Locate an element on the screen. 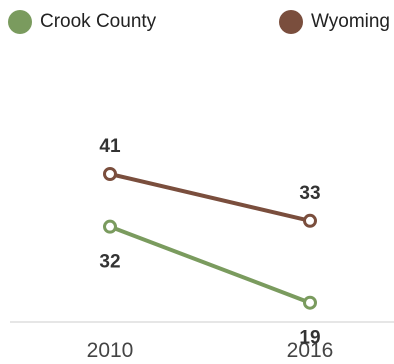  x-tick-label-2010: 2010 is located at coordinates (110, 350).